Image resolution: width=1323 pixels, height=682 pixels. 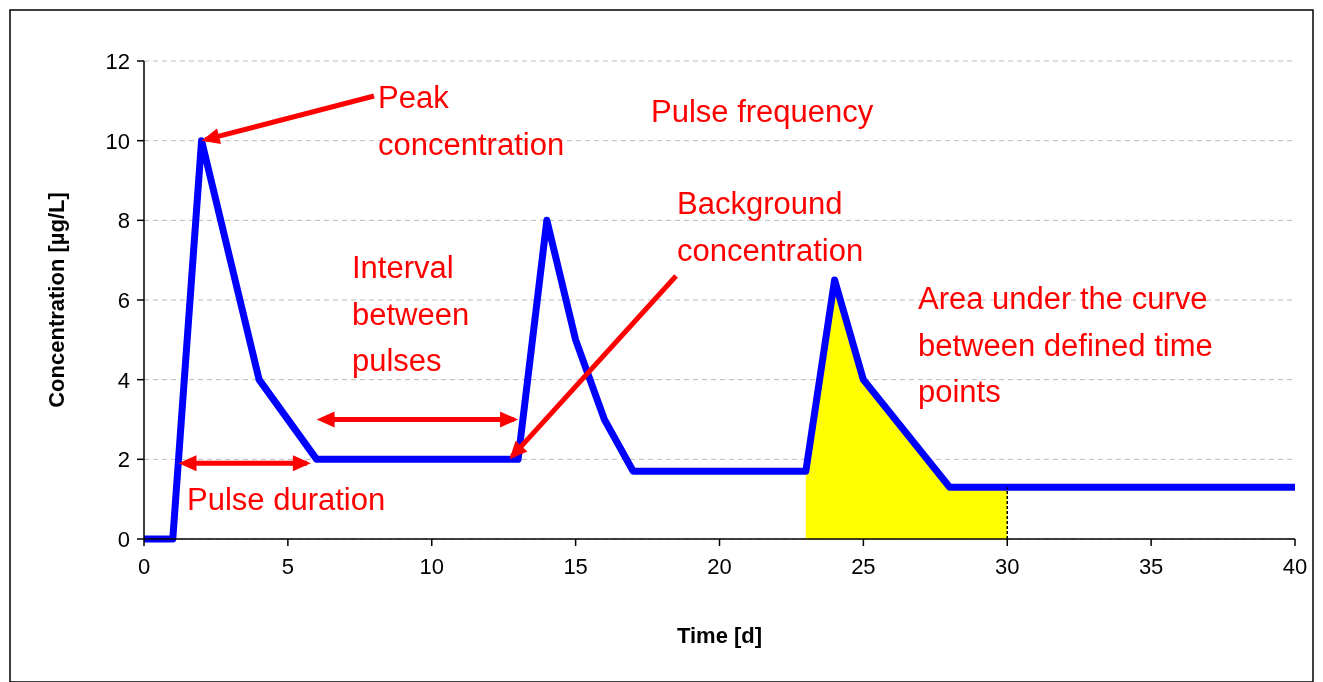 What do you see at coordinates (117, 61) in the screenshot?
I see `y-tick-label: 12` at bounding box center [117, 61].